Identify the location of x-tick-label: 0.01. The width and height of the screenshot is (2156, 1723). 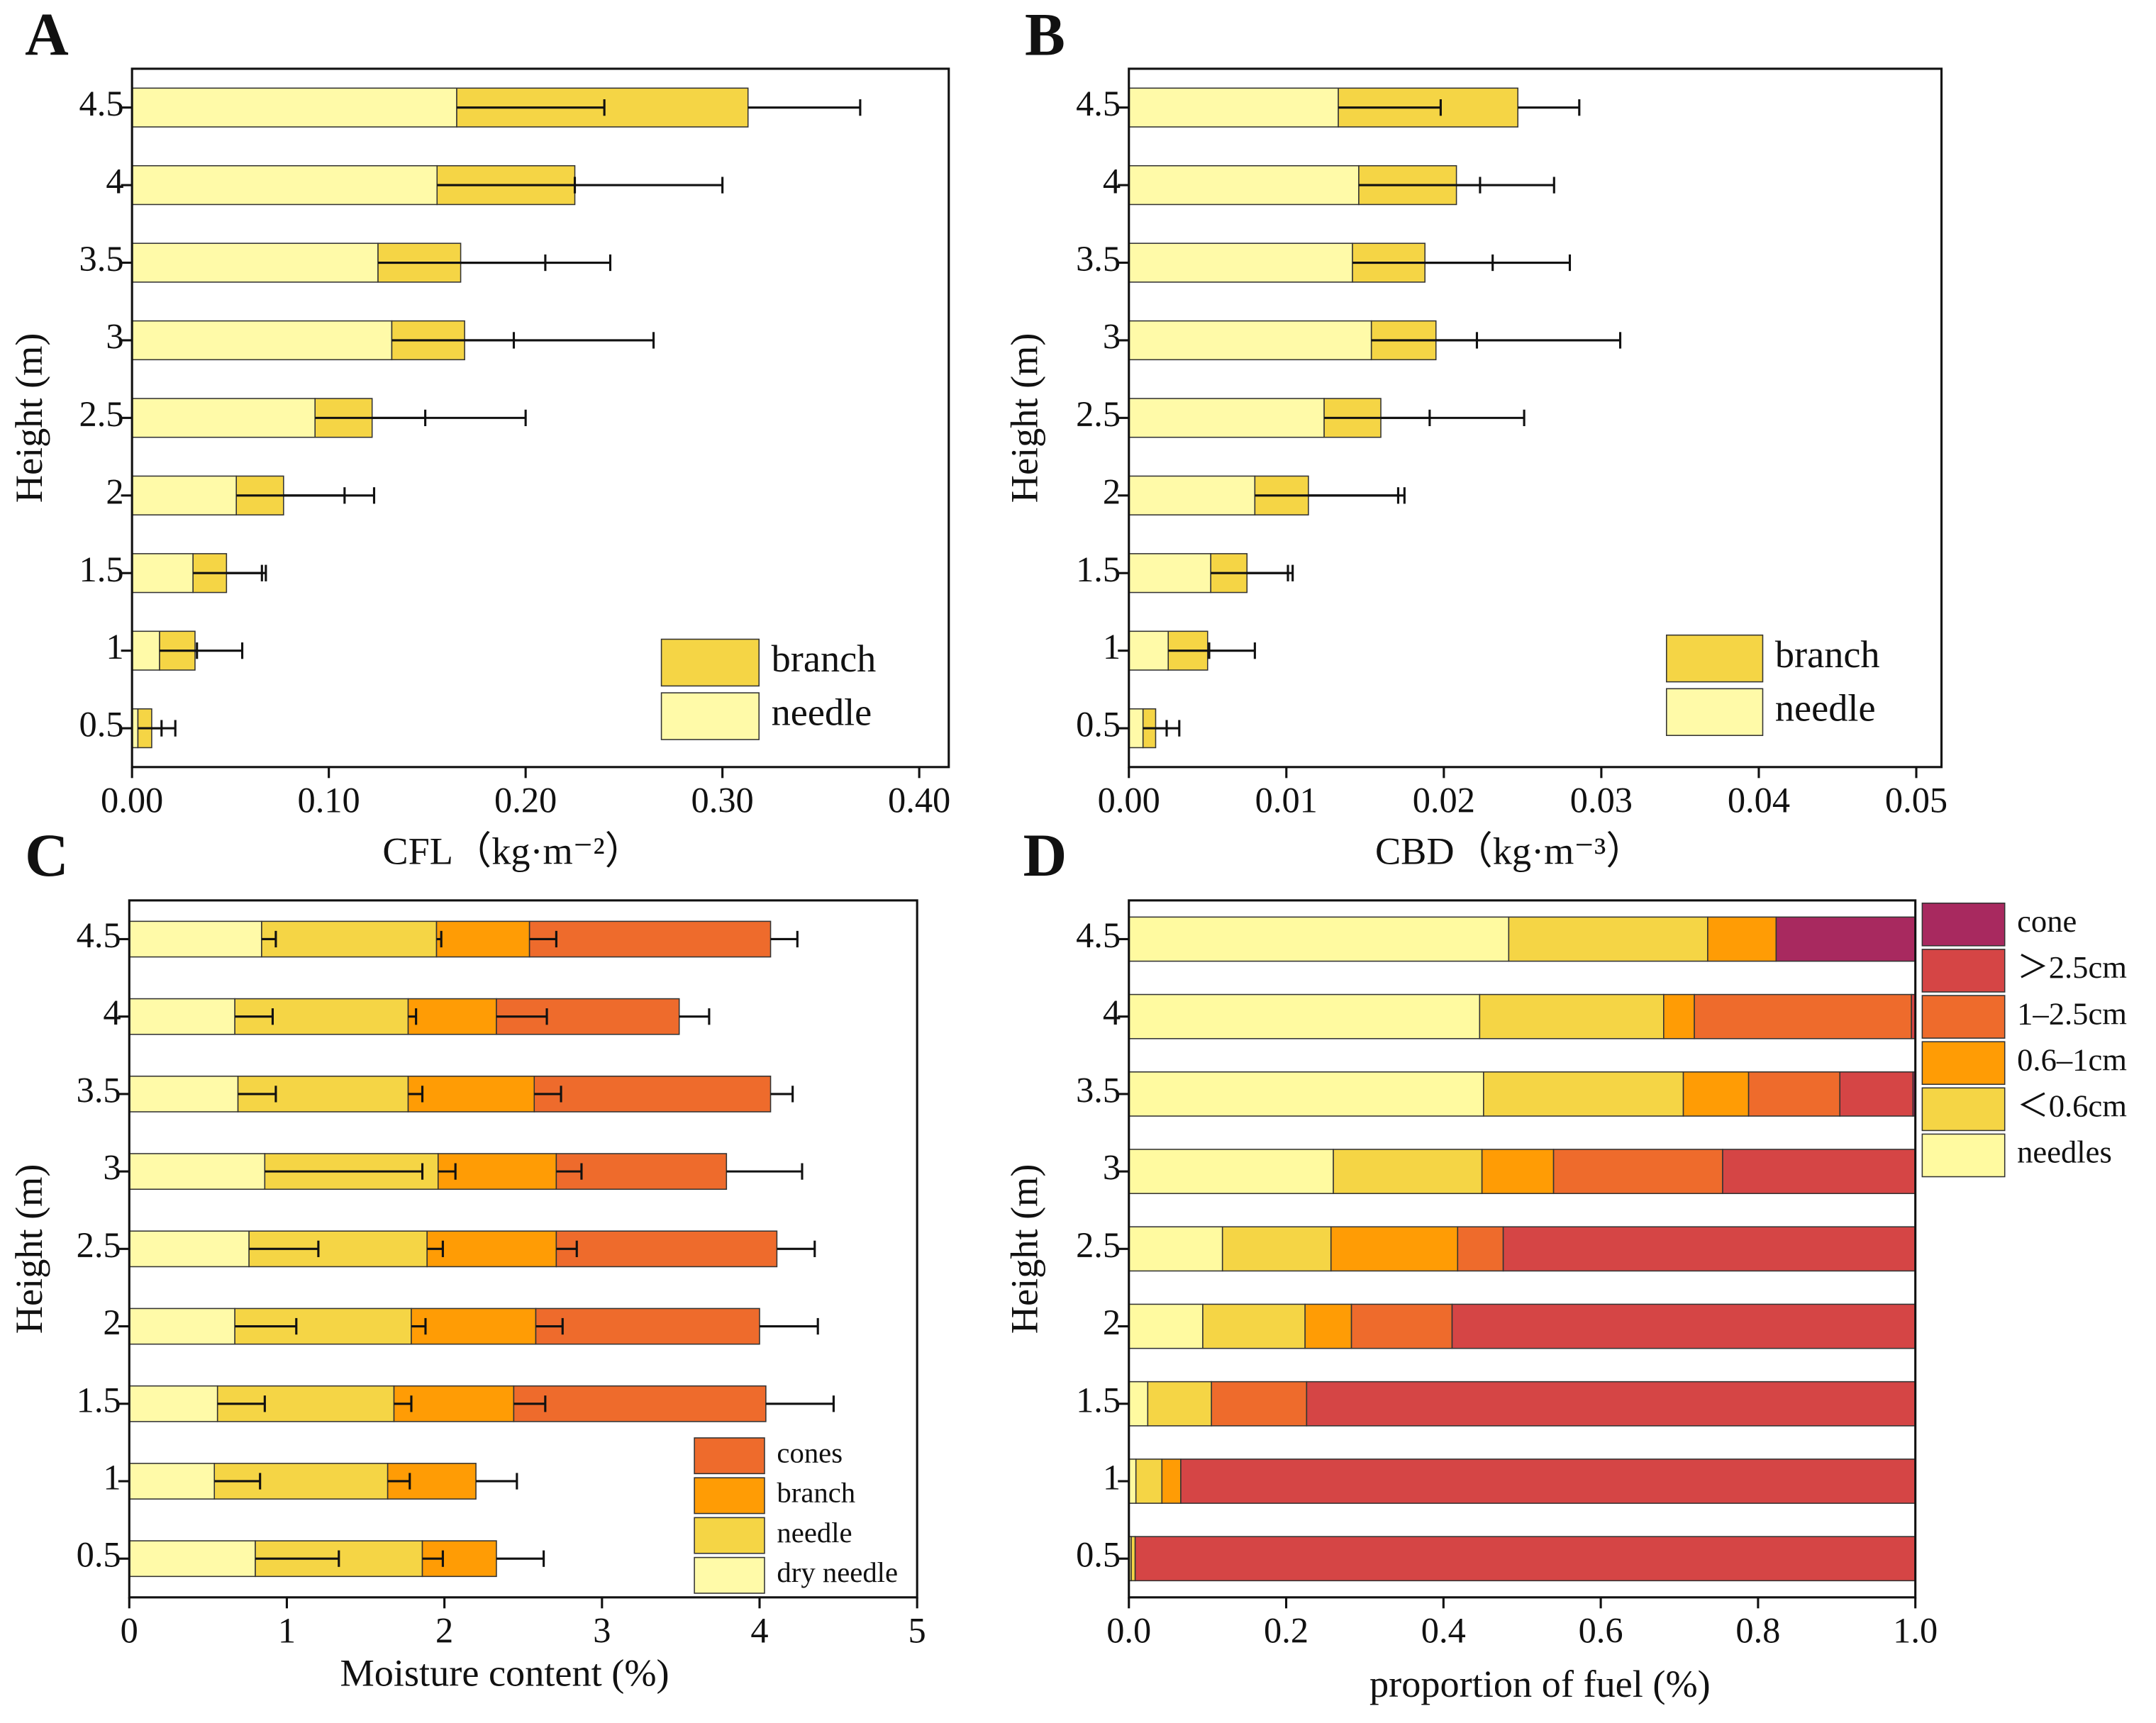
(1286, 800).